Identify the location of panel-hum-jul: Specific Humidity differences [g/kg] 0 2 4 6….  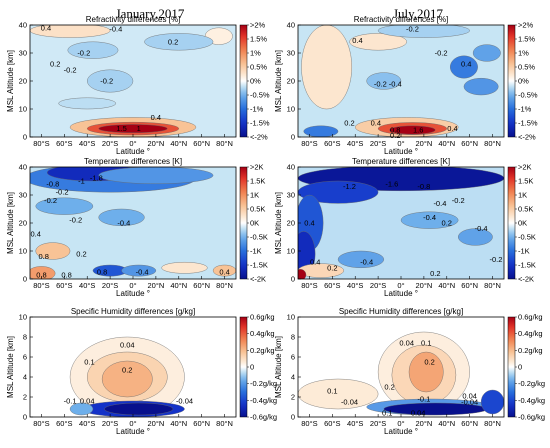
(409, 371).